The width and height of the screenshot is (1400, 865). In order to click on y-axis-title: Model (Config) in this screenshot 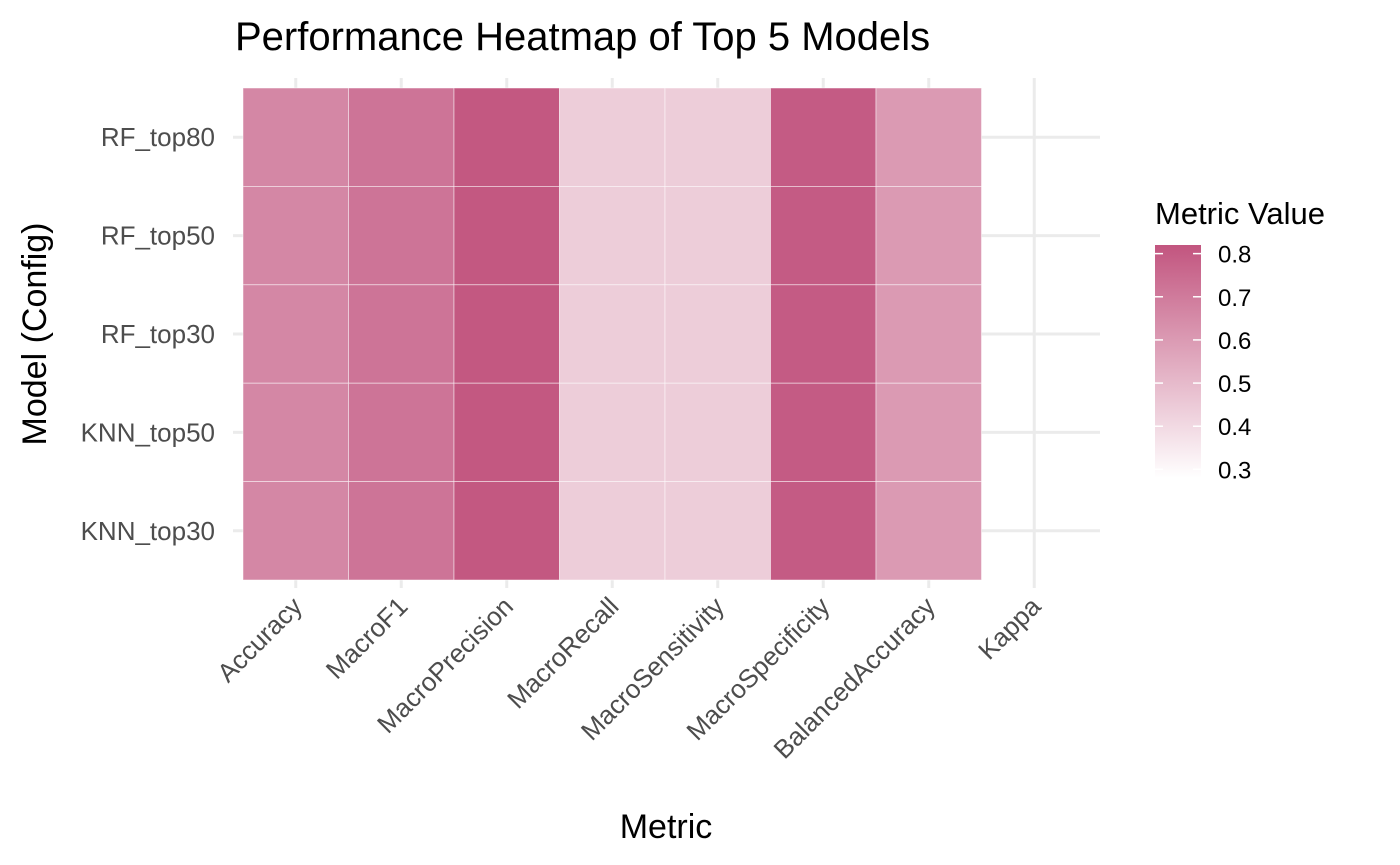, I will do `click(35, 334)`.